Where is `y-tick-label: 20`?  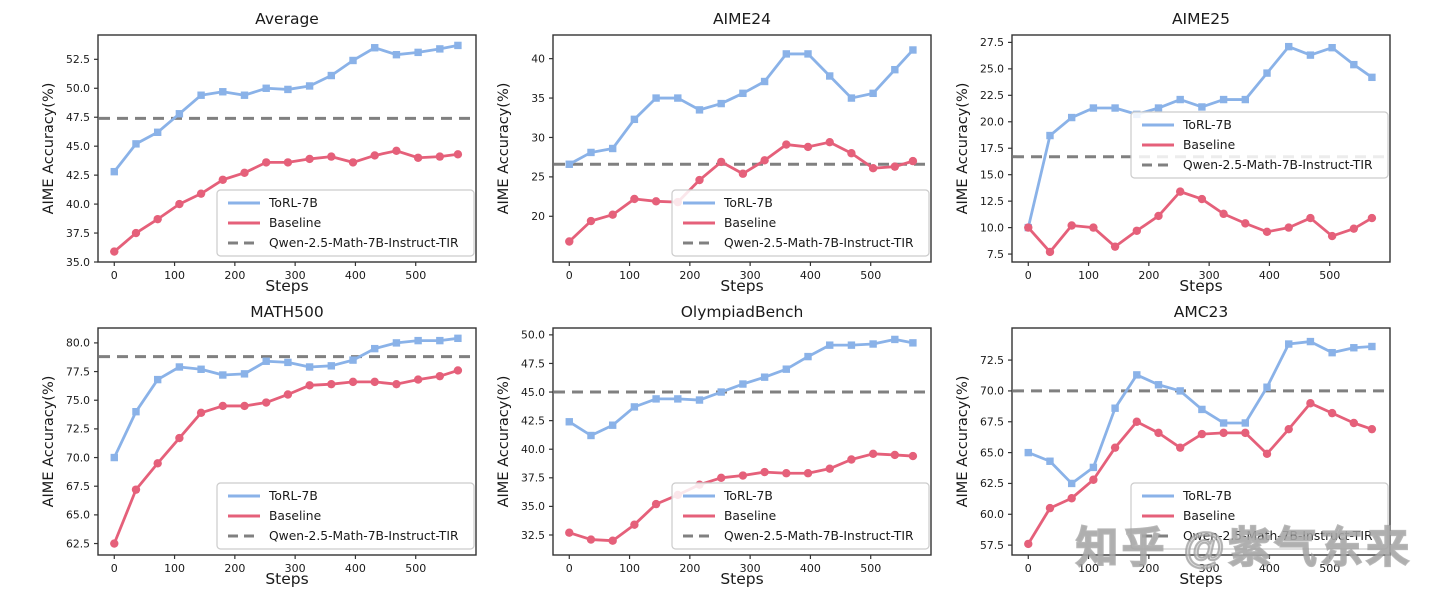 y-tick-label: 20 is located at coordinates (538, 216).